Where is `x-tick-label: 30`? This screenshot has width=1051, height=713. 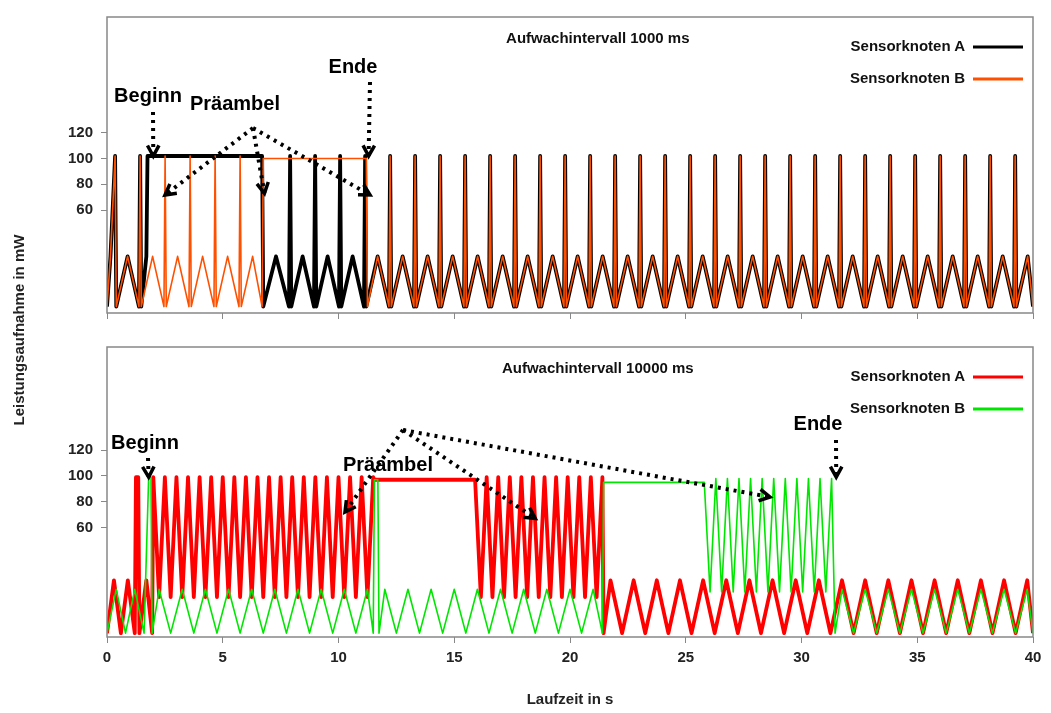 x-tick-label: 30 is located at coordinates (801, 657).